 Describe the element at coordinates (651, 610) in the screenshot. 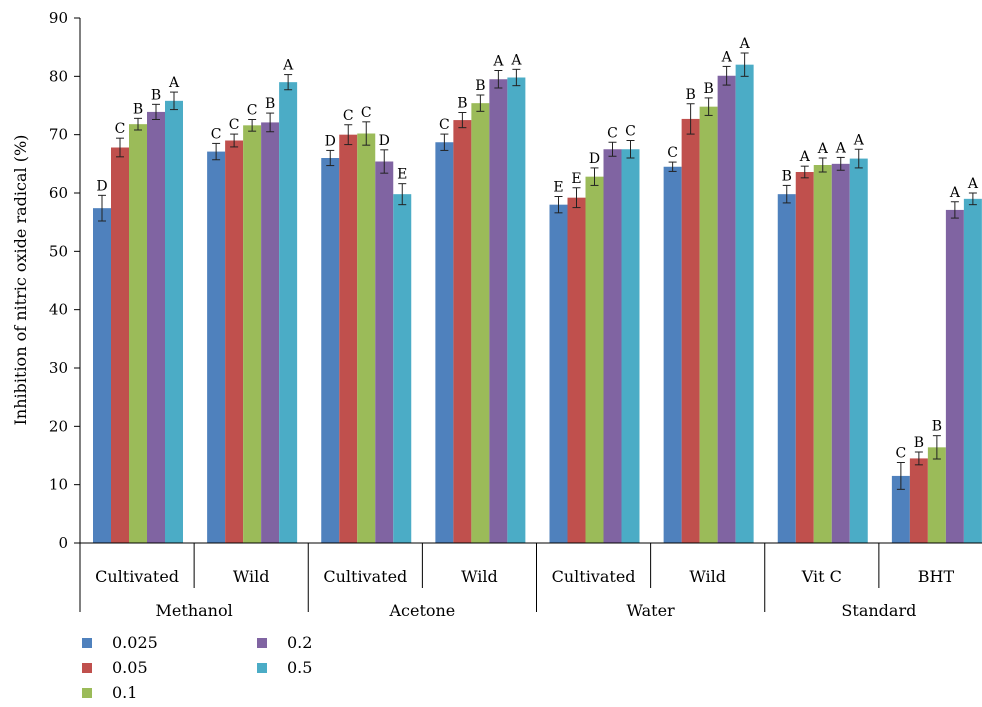

I see `x-group-label: Water` at that location.